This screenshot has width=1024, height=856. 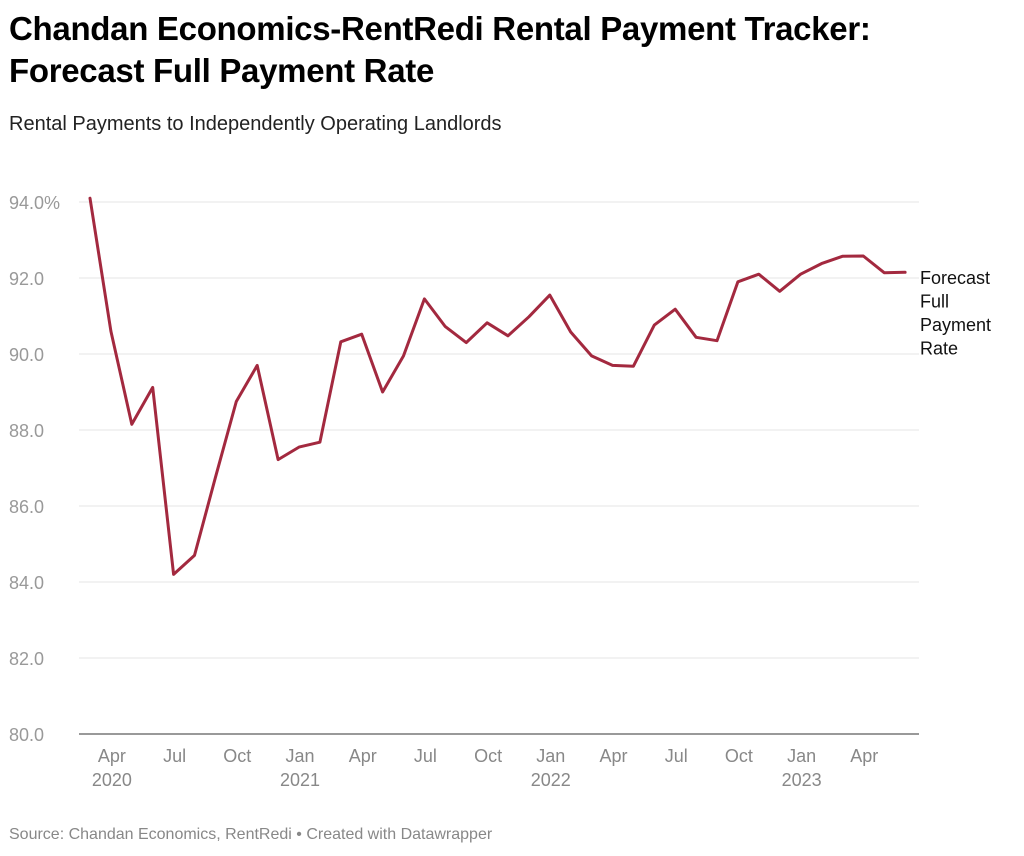 What do you see at coordinates (300, 780) in the screenshot?
I see `x-tick-year: 2021` at bounding box center [300, 780].